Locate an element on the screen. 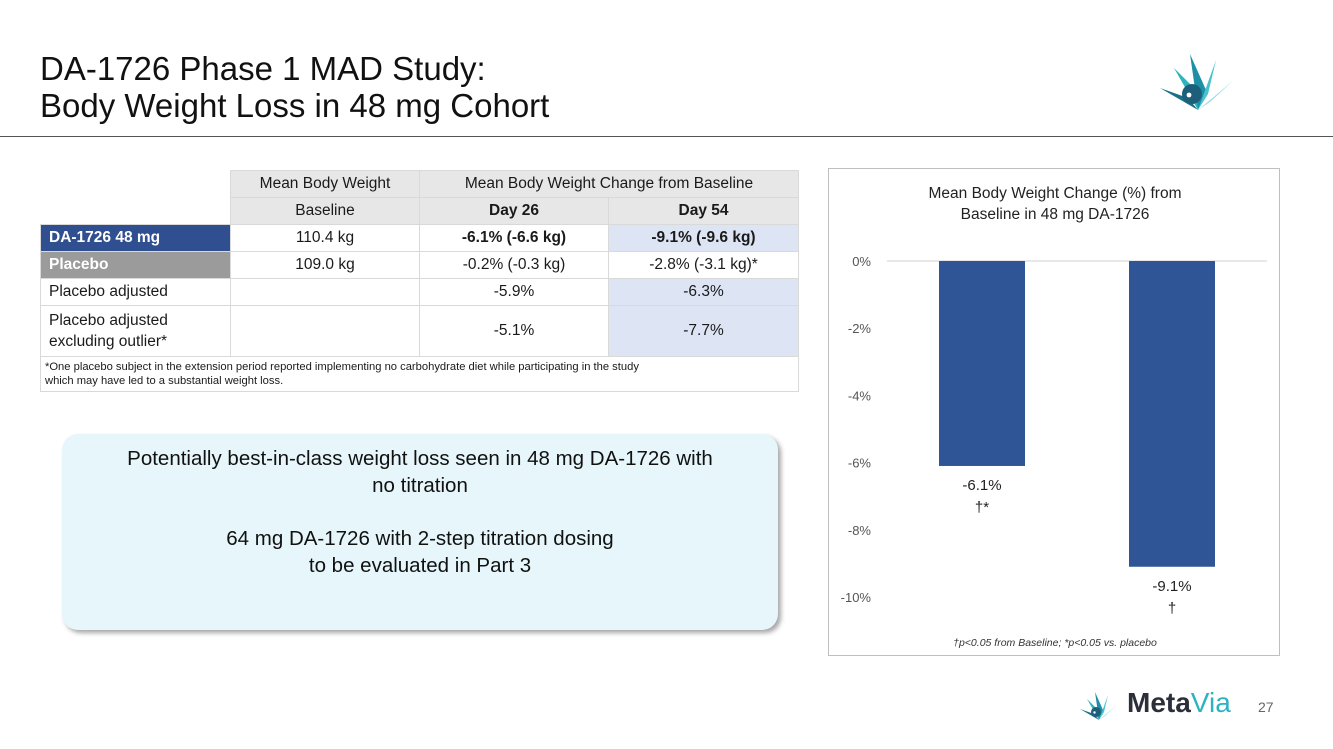 This screenshot has height=749, width=1333. bar-value-label: -9.1% is located at coordinates (1171, 586).